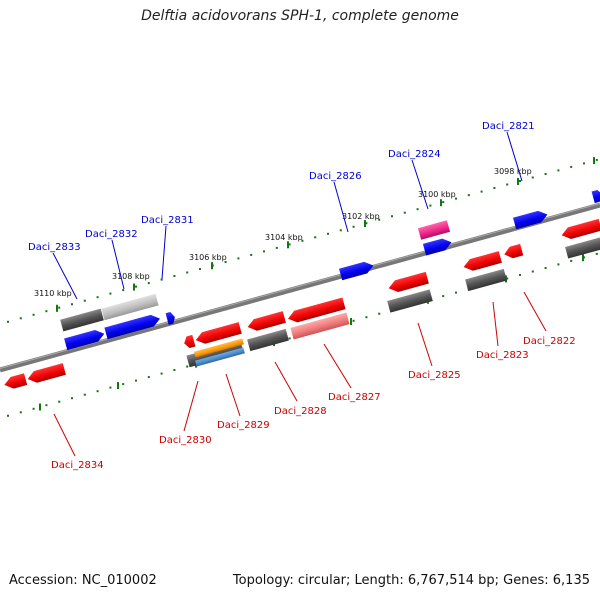 This screenshot has height=605, width=600. I want to click on light-red-feature-box-shape, so click(320, 326).